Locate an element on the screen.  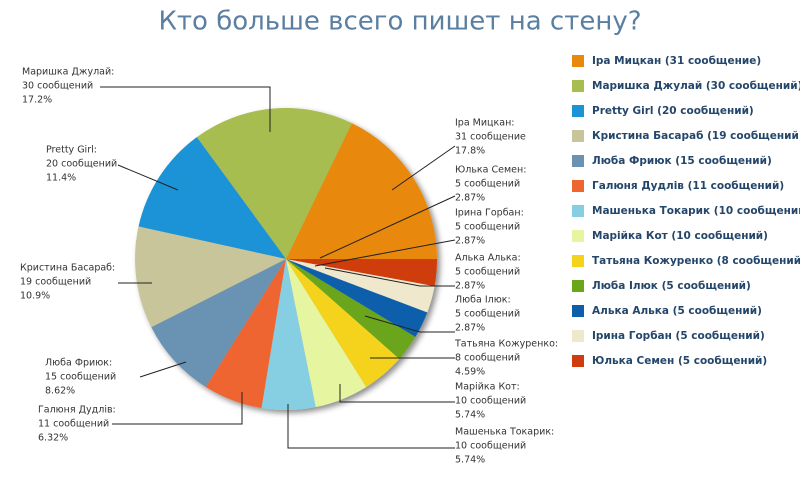
chart-title: Кто больше всего пишет на стену? is located at coordinates (399, 22).